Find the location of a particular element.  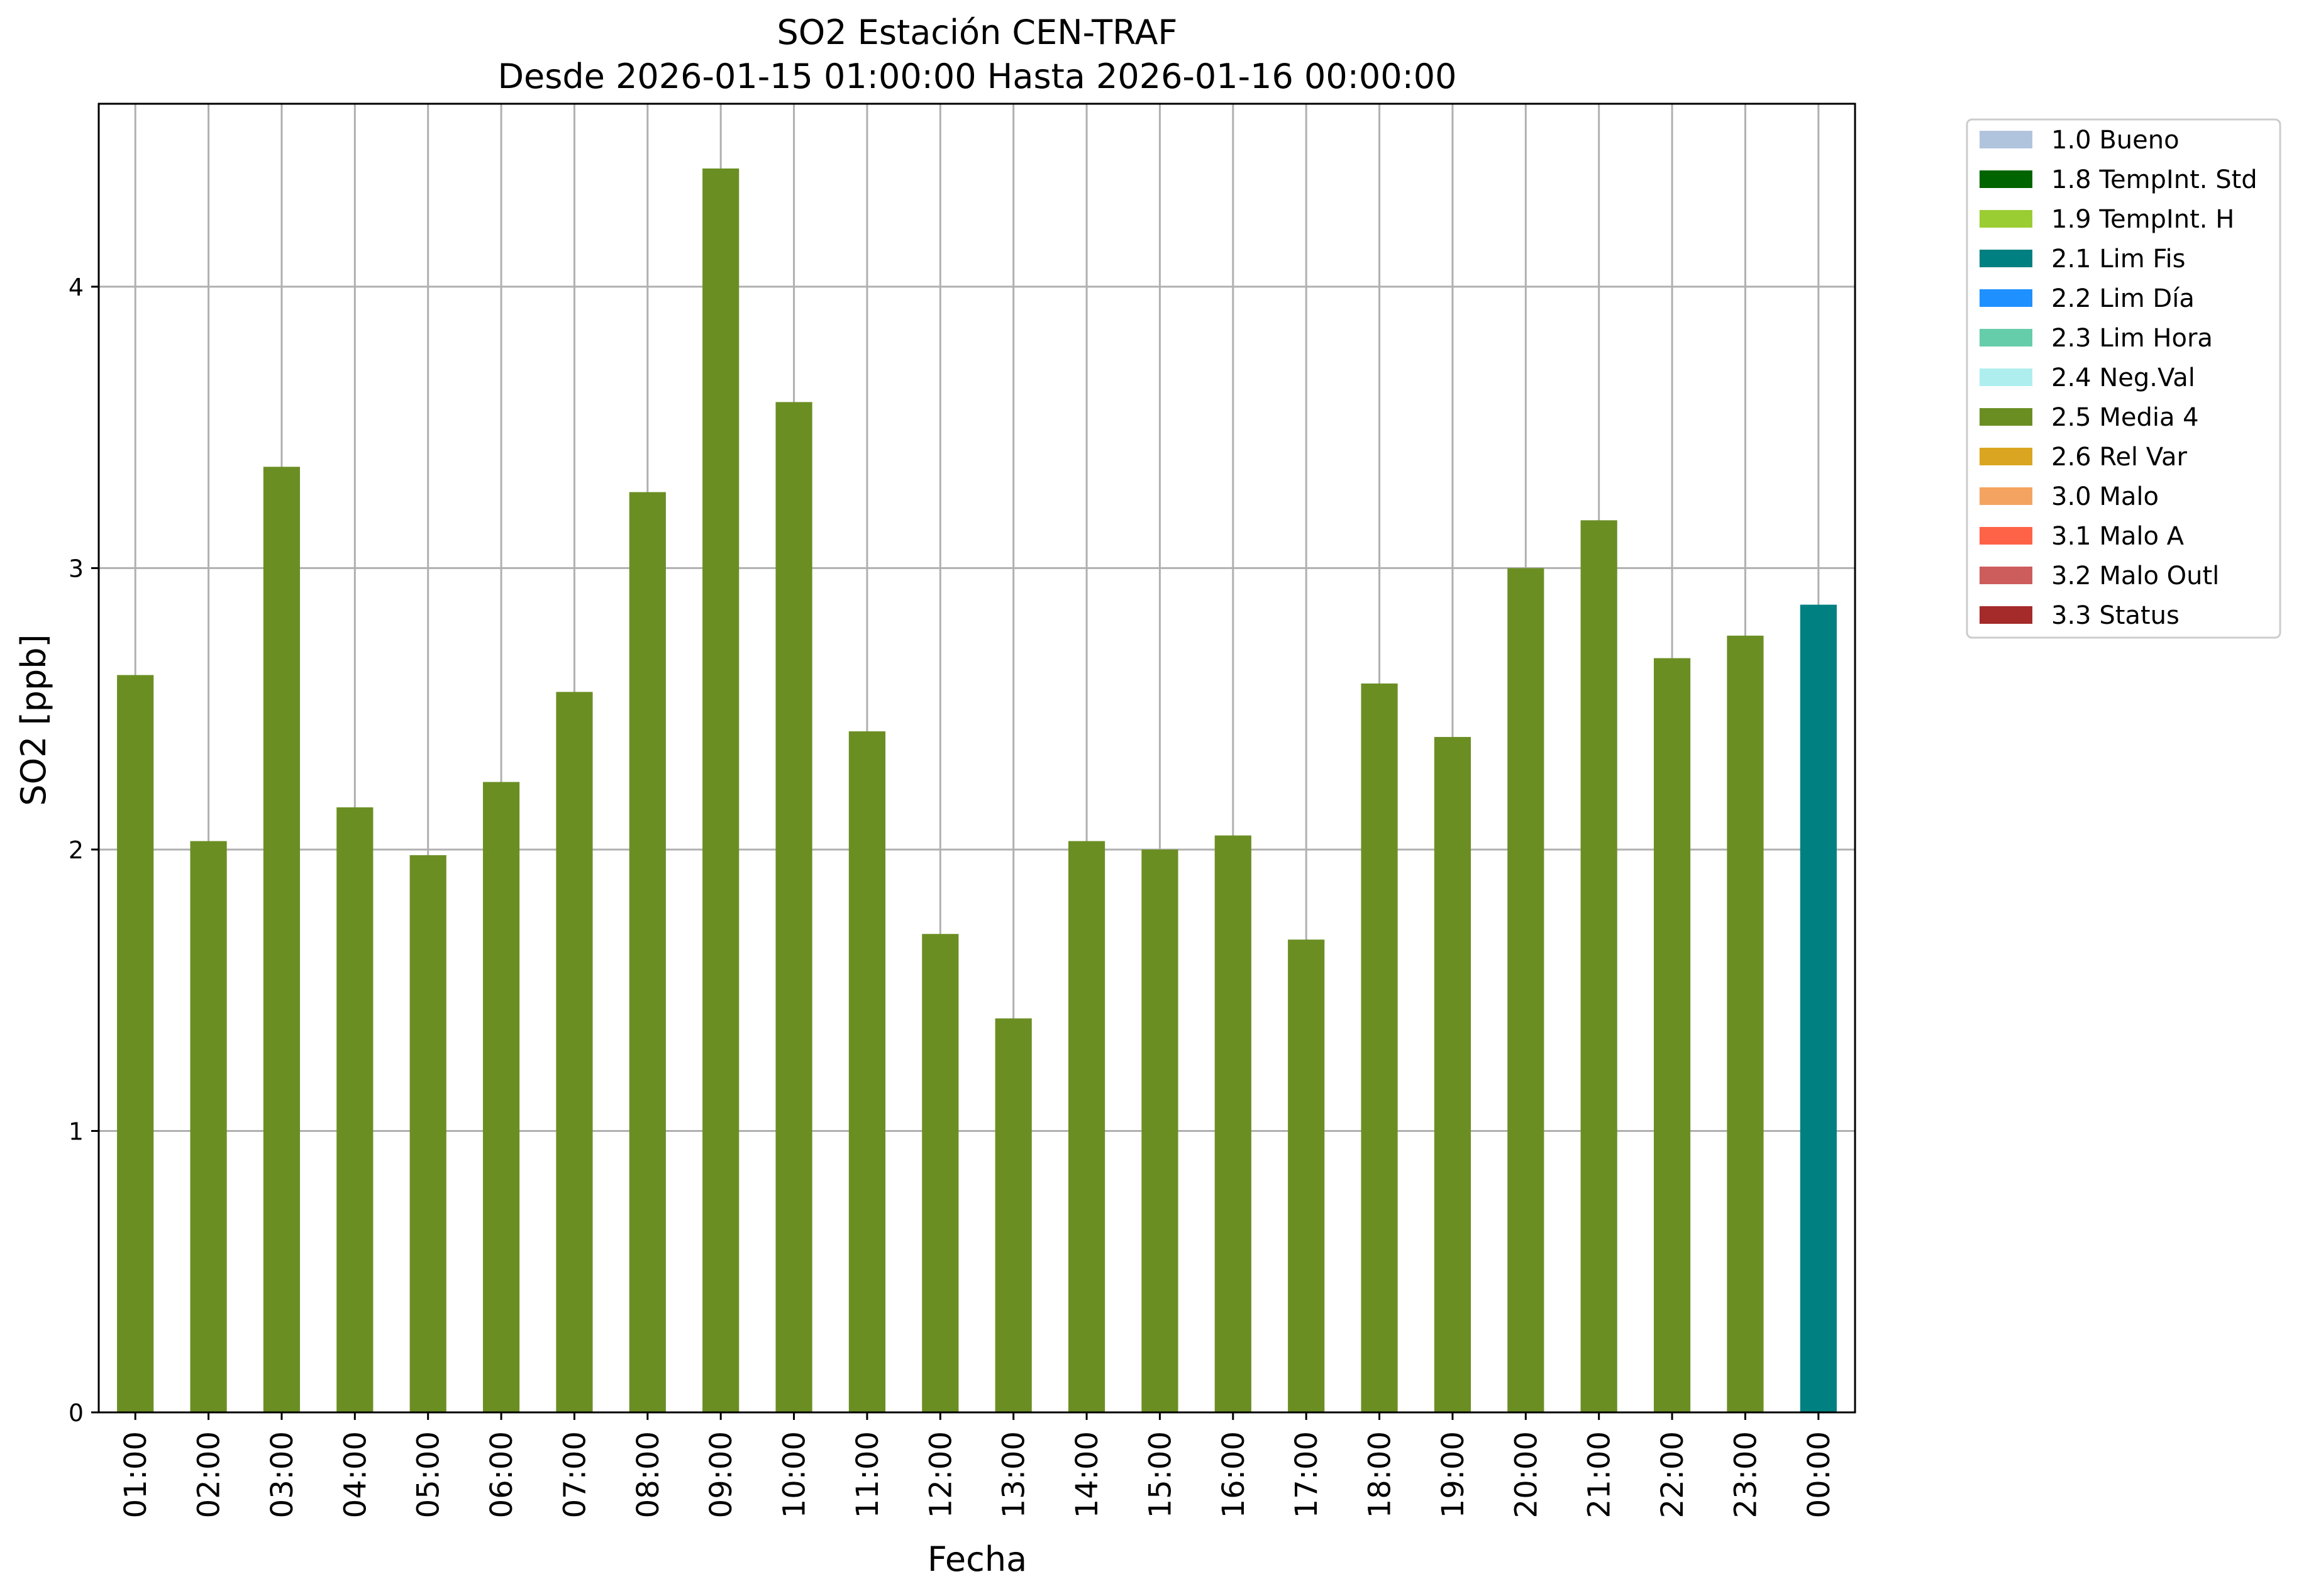

legend-label-1.0: 1.0 Bueno is located at coordinates (2115, 140).